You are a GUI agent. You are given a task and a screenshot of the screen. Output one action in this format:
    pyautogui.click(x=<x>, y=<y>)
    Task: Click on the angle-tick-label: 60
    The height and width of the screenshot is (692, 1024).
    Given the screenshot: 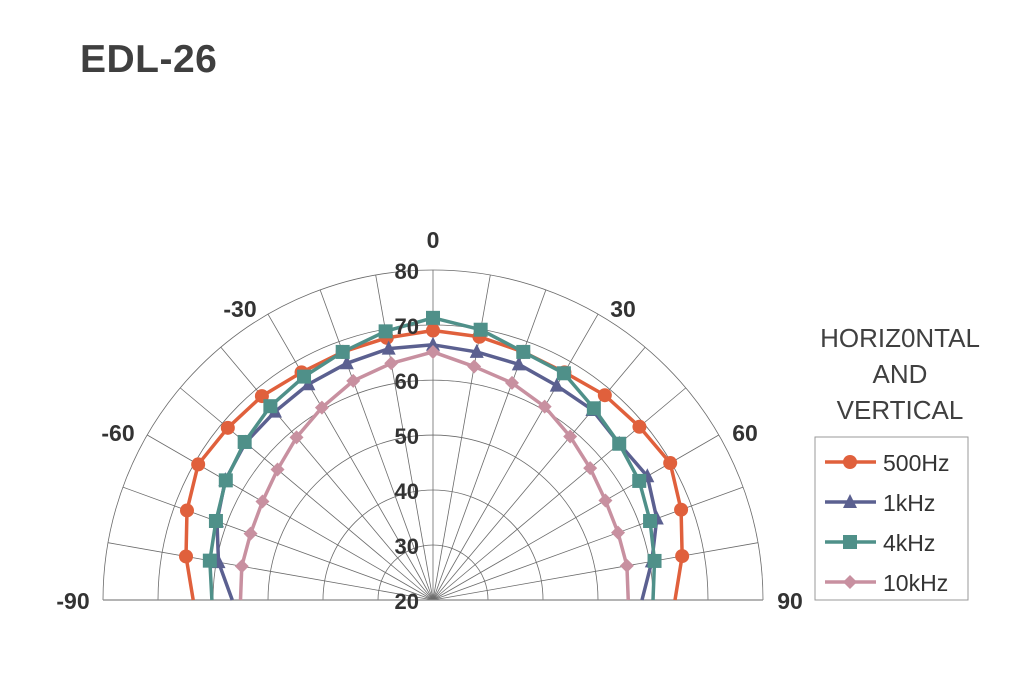 What is the action you would take?
    pyautogui.click(x=745, y=433)
    